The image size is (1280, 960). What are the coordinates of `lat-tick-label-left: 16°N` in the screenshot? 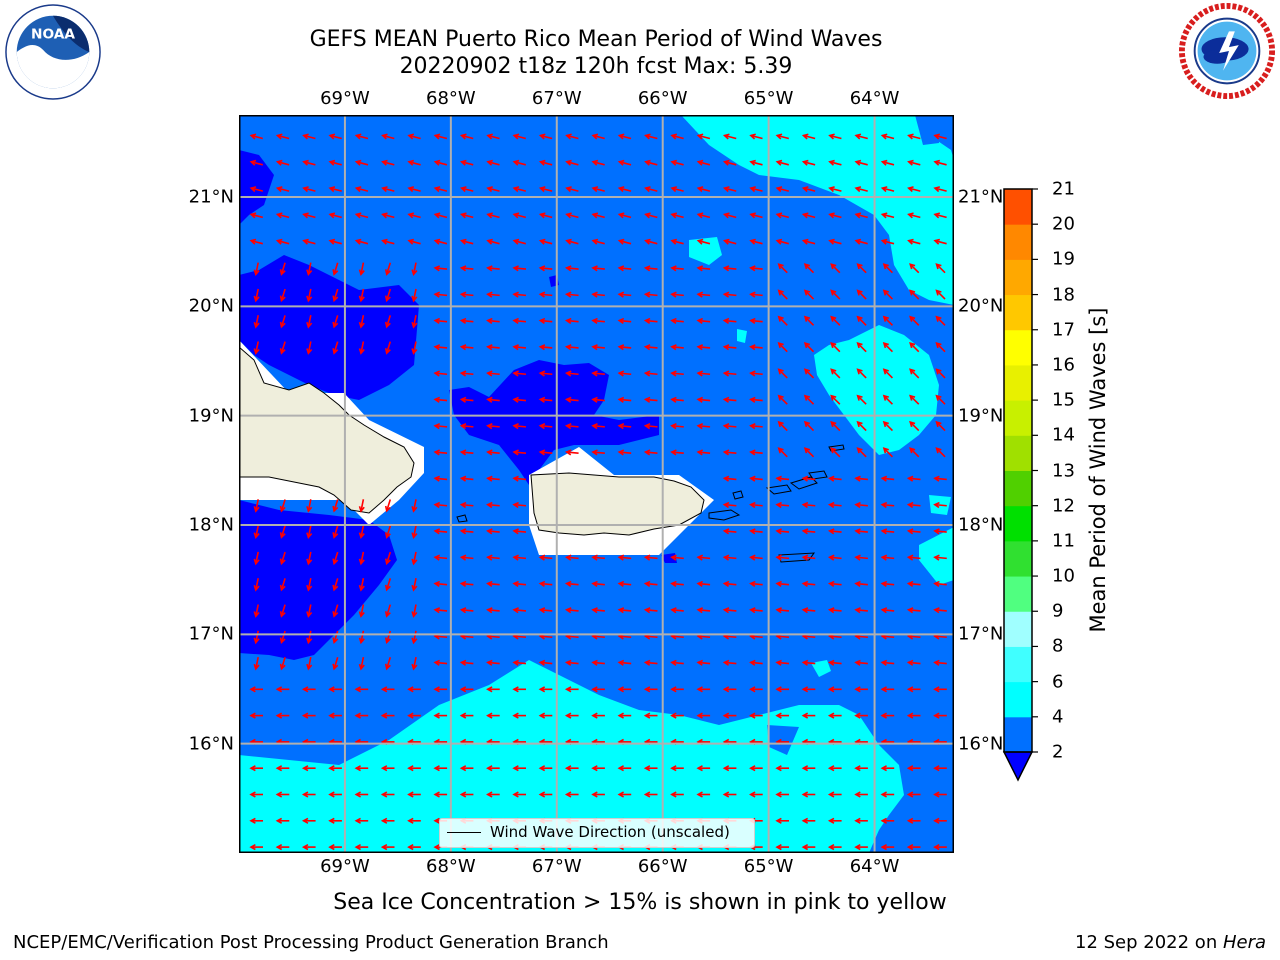 It's located at (211, 744).